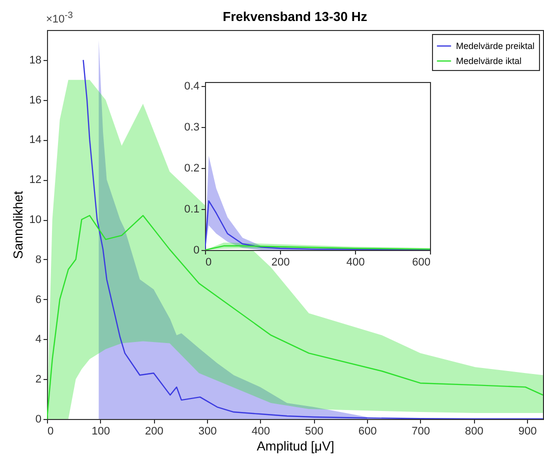 The height and width of the screenshot is (462, 544). Describe the element at coordinates (421, 432) in the screenshot. I see `x-tick-label: 700` at that location.